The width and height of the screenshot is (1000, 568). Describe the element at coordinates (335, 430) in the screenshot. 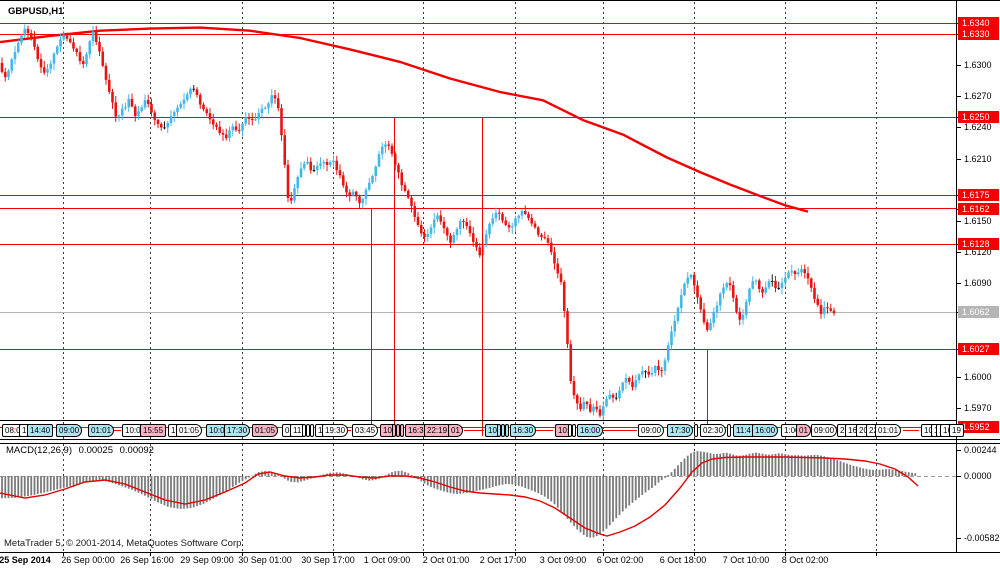

I see `trade-tag: 19:30` at that location.